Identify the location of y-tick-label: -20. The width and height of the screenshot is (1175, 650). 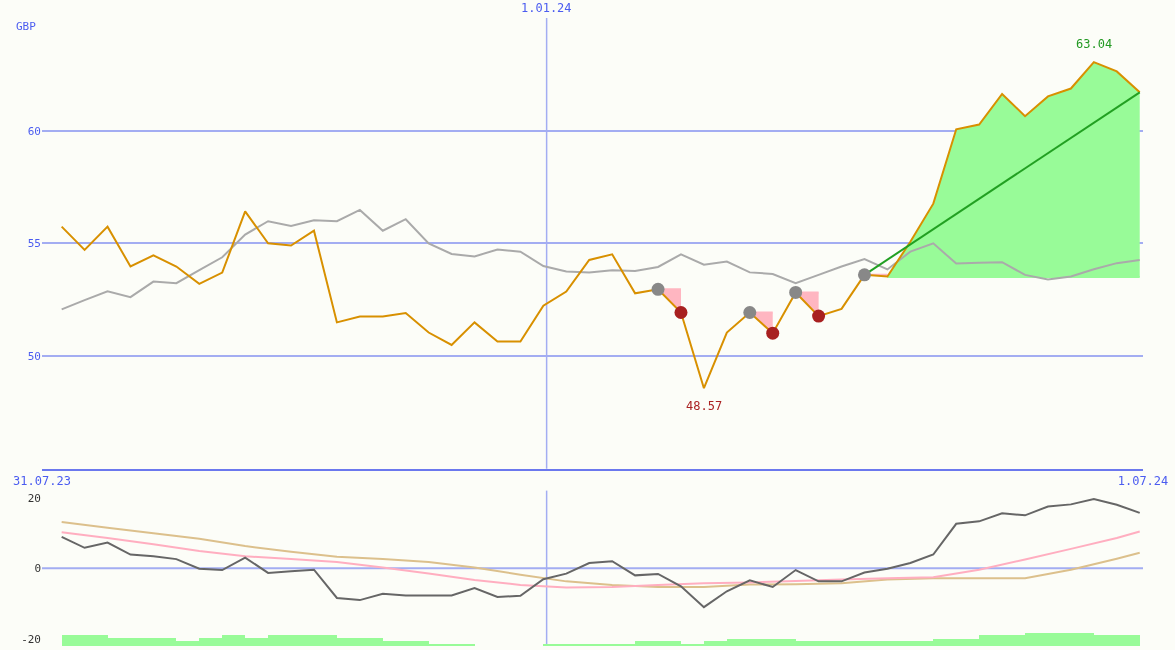
(31, 639).